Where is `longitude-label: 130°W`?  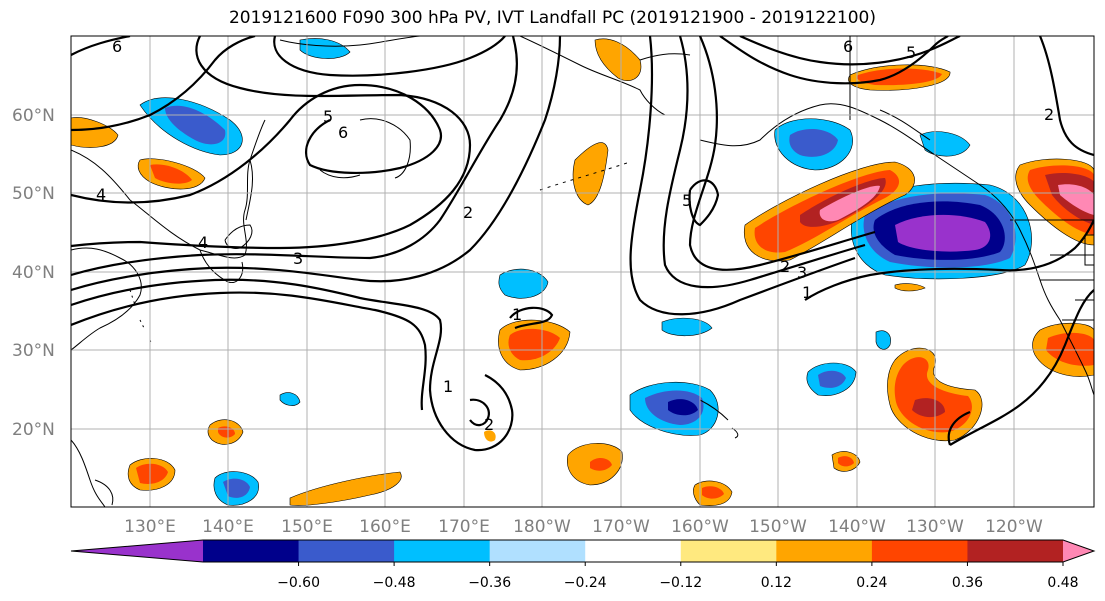
longitude-label: 130°W is located at coordinates (935, 527).